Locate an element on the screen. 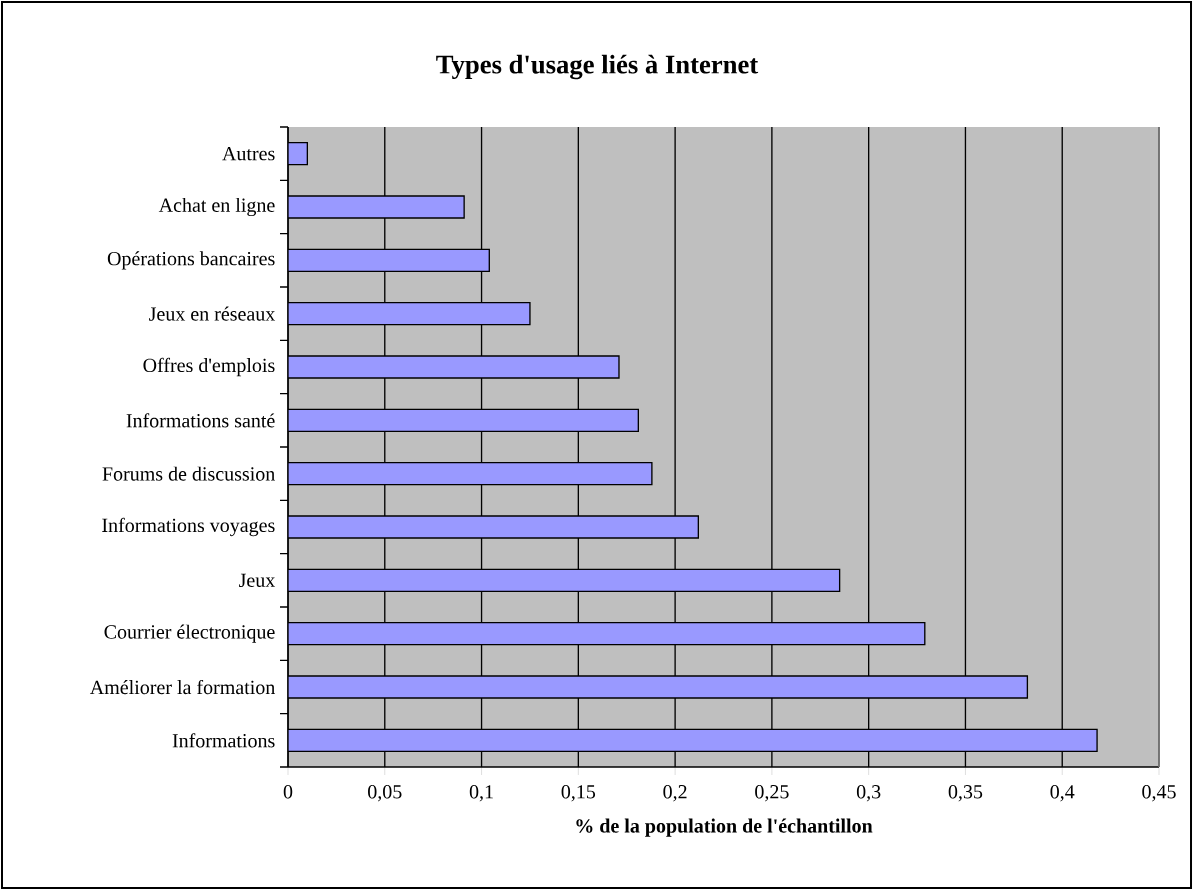 Image resolution: width=1193 pixels, height=890 pixels. x-axis-title: % de la population de l'échantillon is located at coordinates (724, 827).